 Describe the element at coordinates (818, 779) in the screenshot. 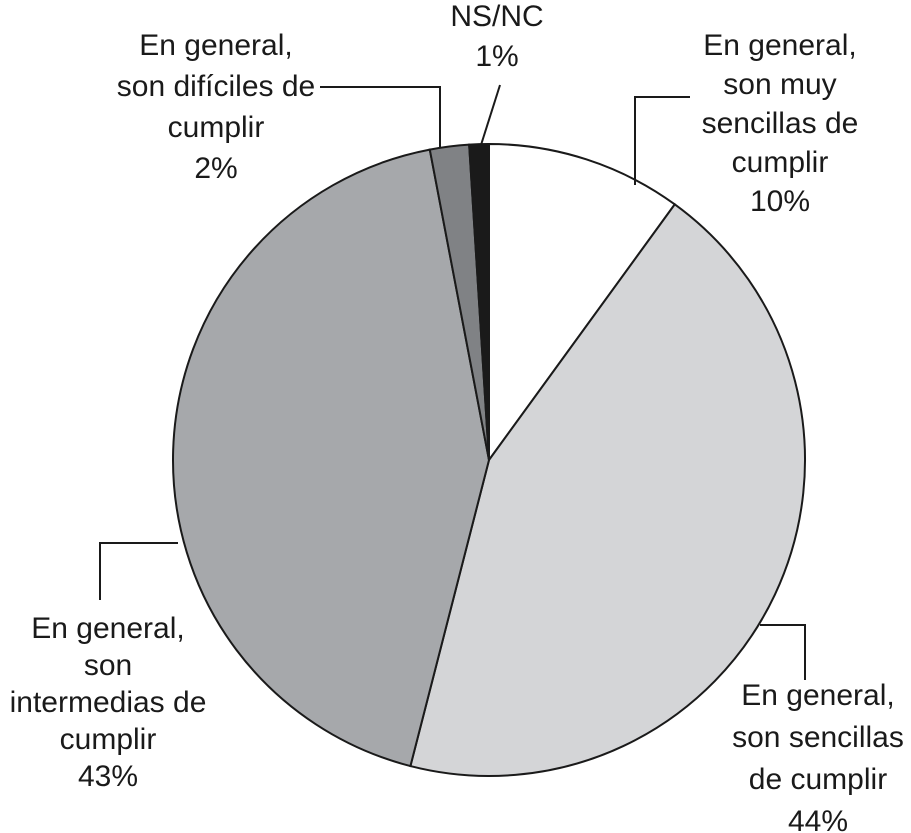

I see `label-line: de cumplir` at that location.